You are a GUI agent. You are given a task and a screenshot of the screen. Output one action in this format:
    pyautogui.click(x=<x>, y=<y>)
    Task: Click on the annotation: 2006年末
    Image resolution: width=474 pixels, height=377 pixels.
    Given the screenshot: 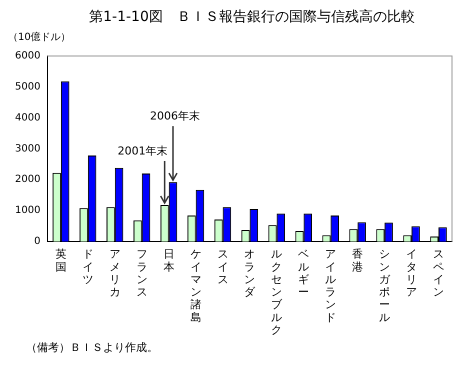 What is the action you would take?
    pyautogui.click(x=175, y=115)
    